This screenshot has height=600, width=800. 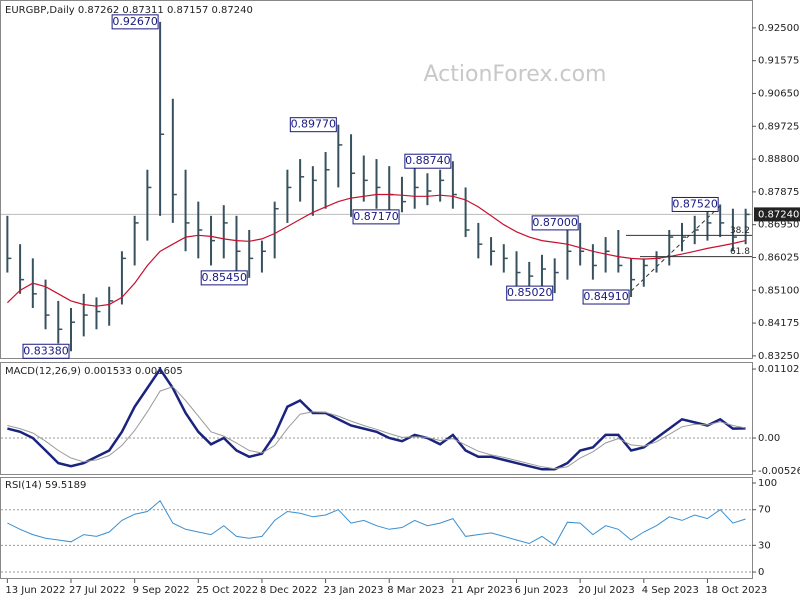 What do you see at coordinates (740, 252) in the screenshot?
I see `fib-label: 61.8` at bounding box center [740, 252].